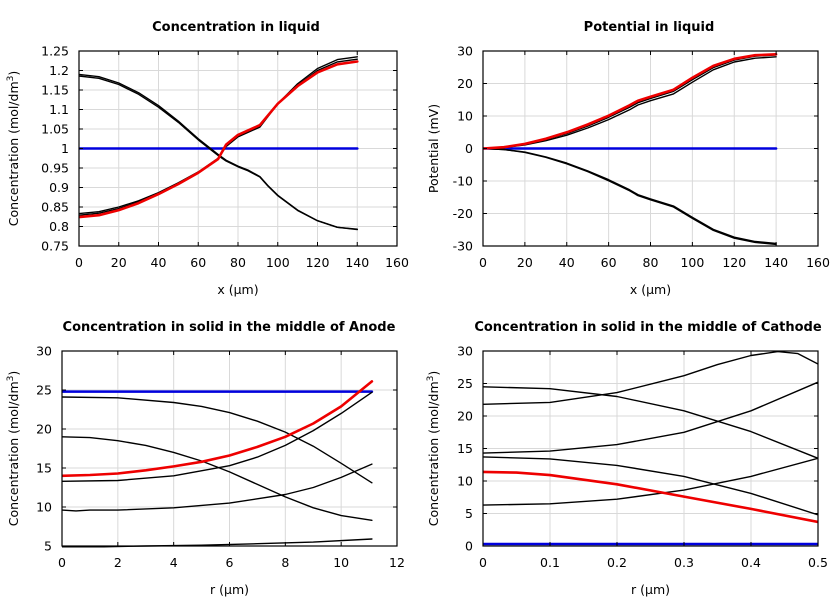 Image resolution: width=840 pixels, height=600 pixels. Describe the element at coordinates (463, 246) in the screenshot. I see `y-tick-label: -30` at that location.